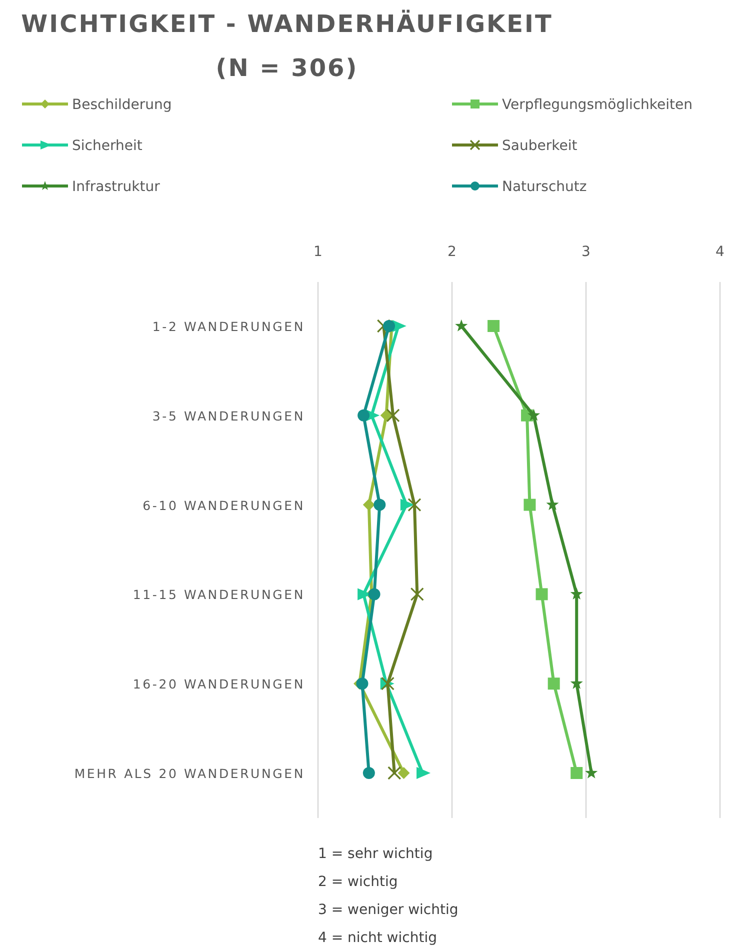 The height and width of the screenshot is (949, 734). Describe the element at coordinates (540, 146) in the screenshot. I see `legend-label: Sauberkeit` at that location.